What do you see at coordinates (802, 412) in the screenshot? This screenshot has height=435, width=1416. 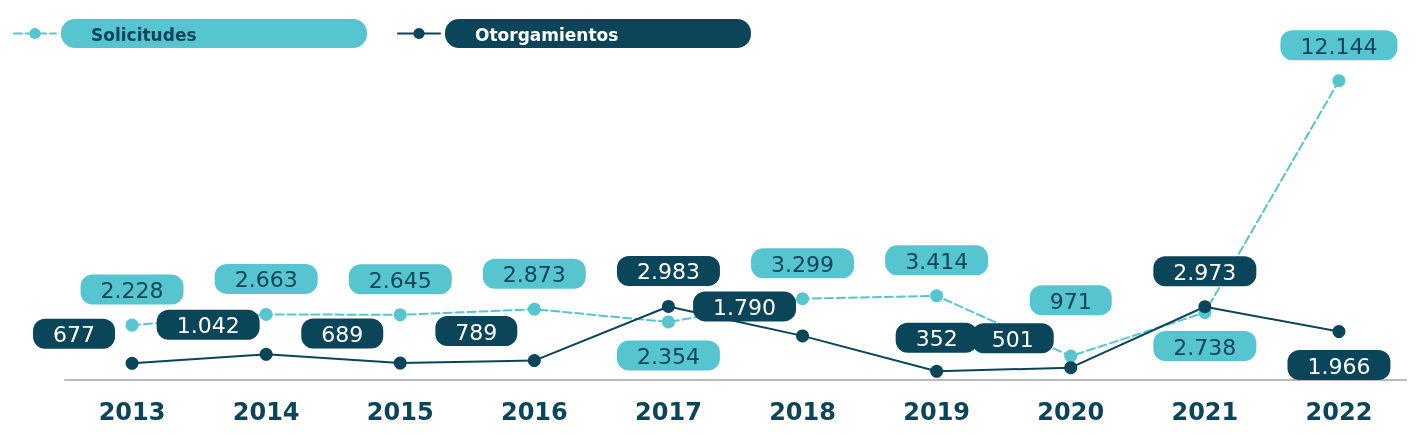 I see `x-tick-label: 2018` at bounding box center [802, 412].